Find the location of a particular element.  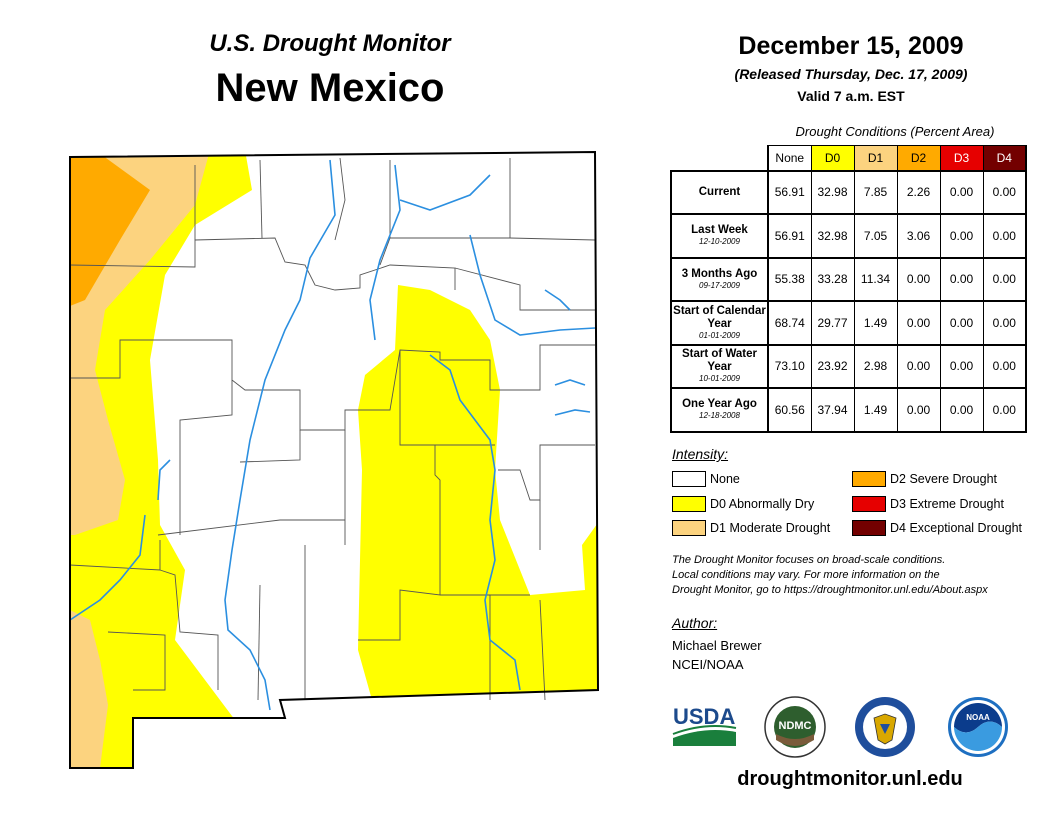

table-cell: 29.77 is located at coordinates (832, 322).